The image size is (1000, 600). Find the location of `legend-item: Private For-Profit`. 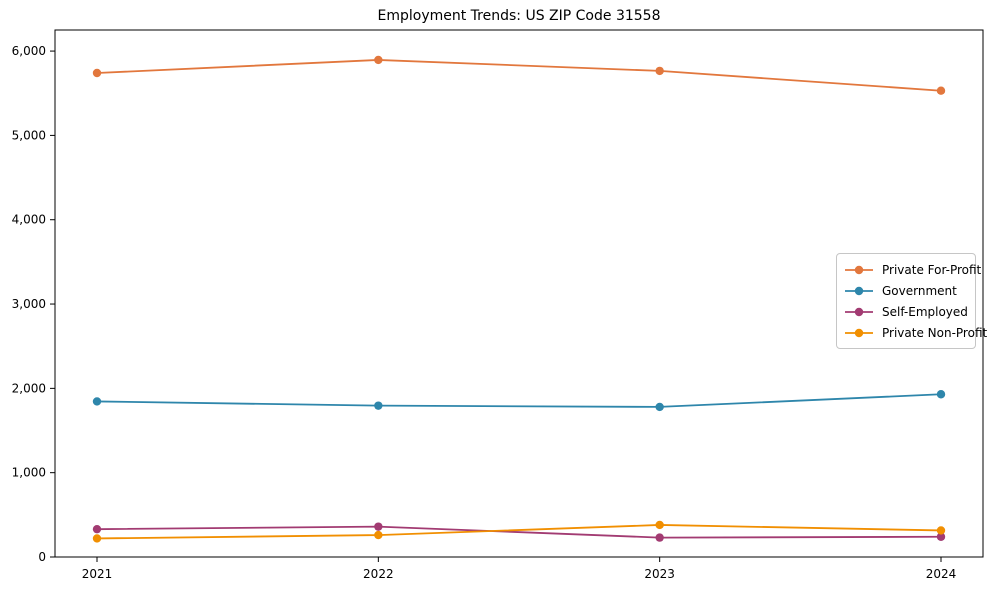

legend-item: Private For-Profit is located at coordinates (912, 269).